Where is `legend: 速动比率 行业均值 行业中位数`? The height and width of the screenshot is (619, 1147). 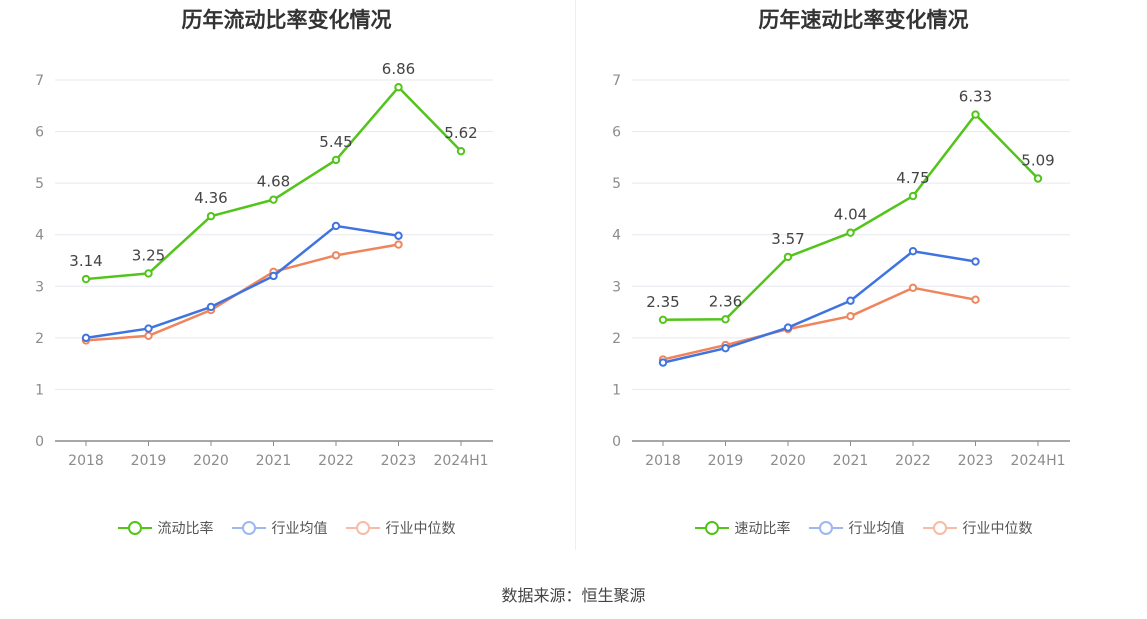
legend: 速动比率 行业均值 行业中位数 is located at coordinates (862, 528).